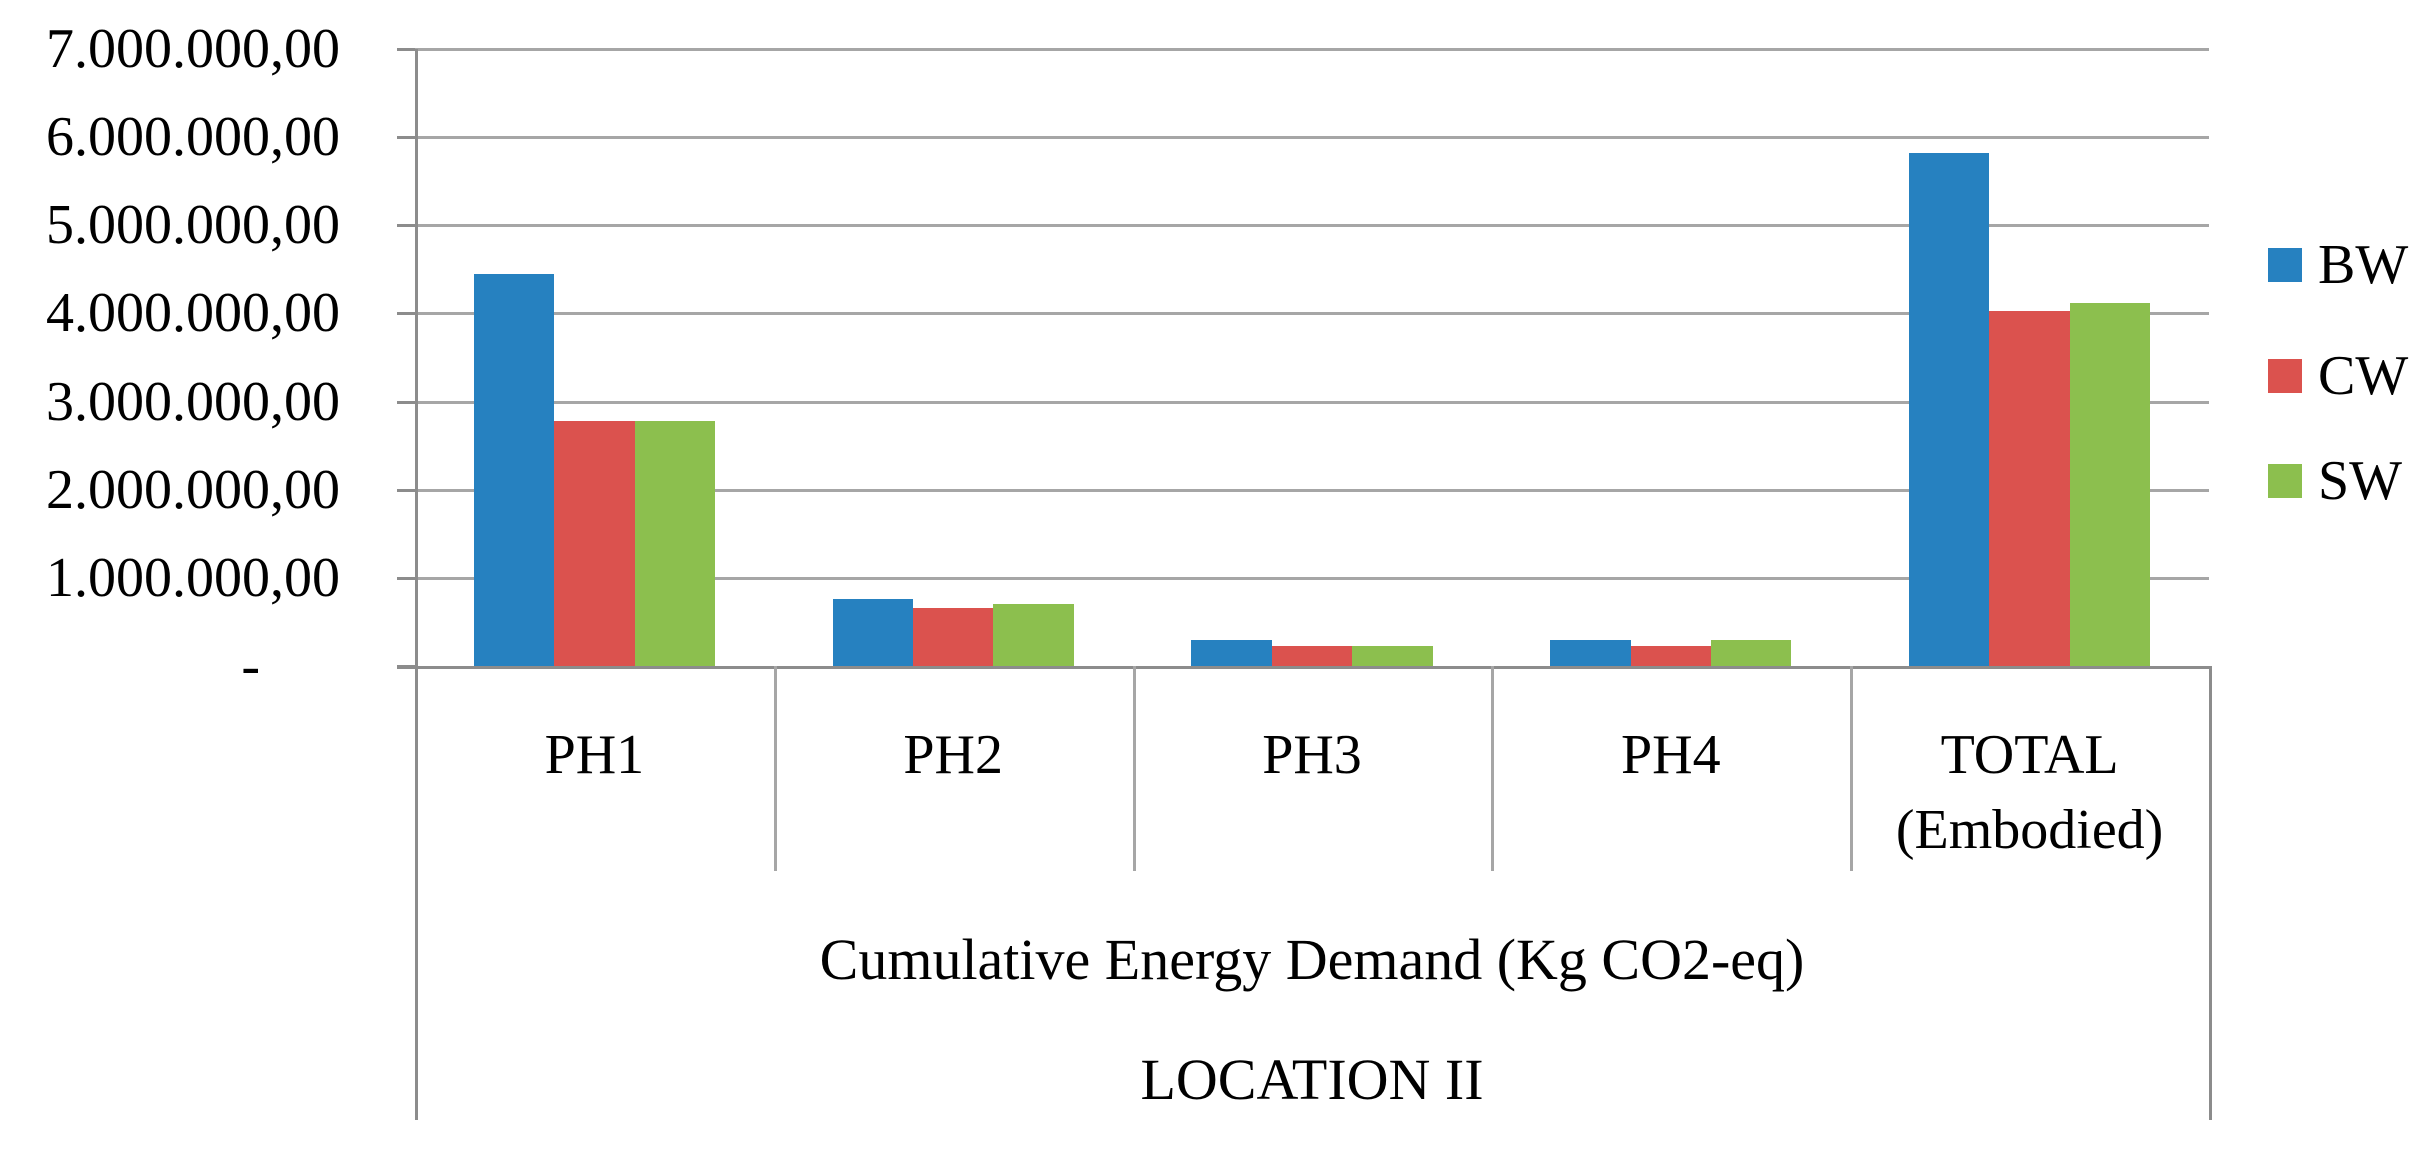  I want to click on legend-item-CW: CW, so click(2338, 376).